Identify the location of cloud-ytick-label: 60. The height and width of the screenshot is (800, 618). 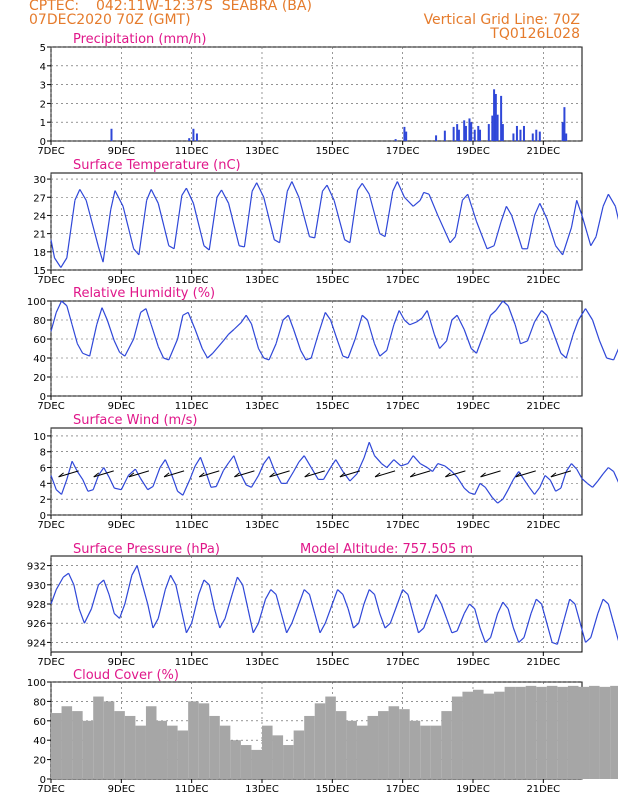
(39, 722).